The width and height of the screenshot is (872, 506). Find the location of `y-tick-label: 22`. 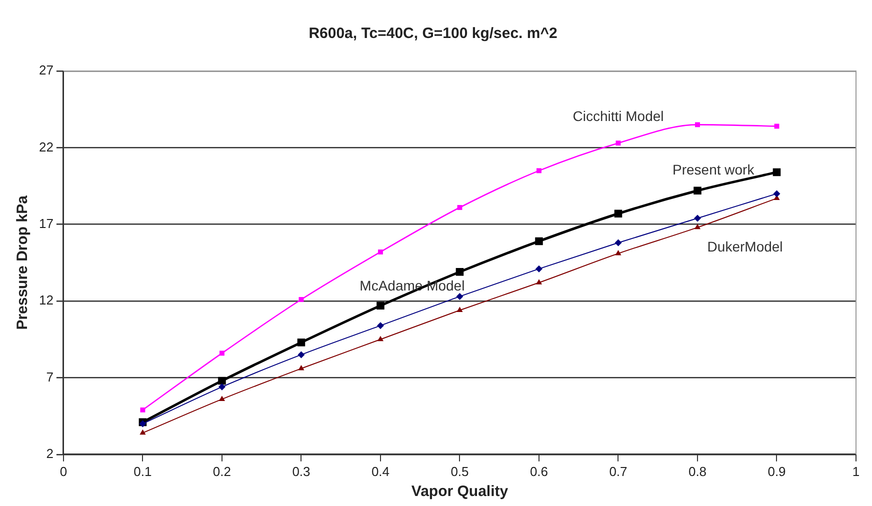

y-tick-label: 22 is located at coordinates (46, 146).